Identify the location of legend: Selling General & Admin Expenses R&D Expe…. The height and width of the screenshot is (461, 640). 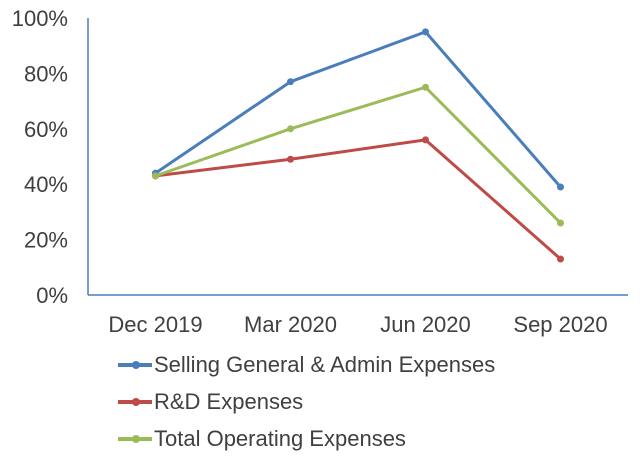
(306, 401).